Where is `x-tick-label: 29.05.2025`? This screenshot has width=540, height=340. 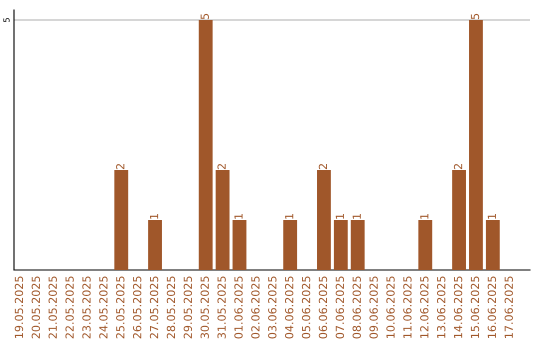 x-tick-label: 29.05.2025 is located at coordinates (188, 307).